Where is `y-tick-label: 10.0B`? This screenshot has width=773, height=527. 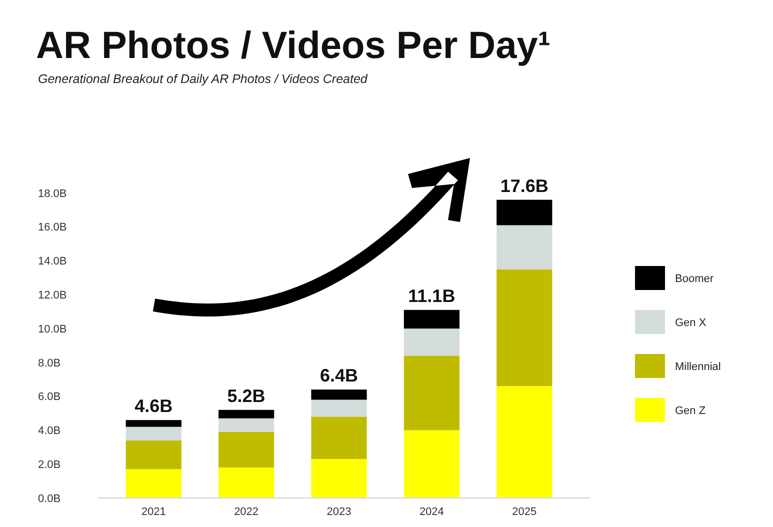
y-tick-label: 10.0B is located at coordinates (52, 329).